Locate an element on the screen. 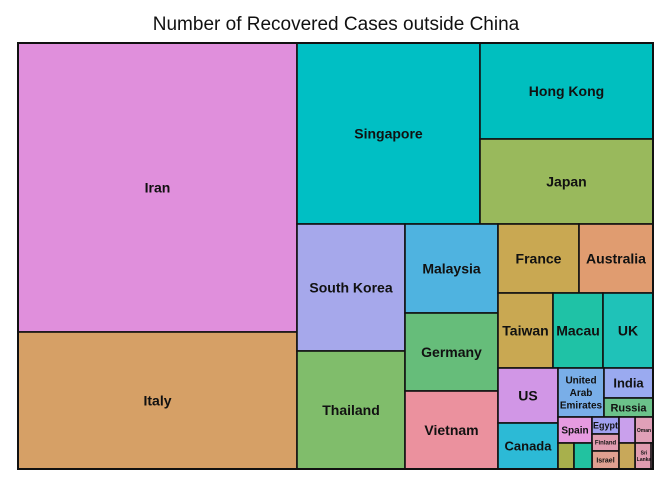 This screenshot has width=672, height=480. treemap-label-thailand: Thailand is located at coordinates (351, 410).